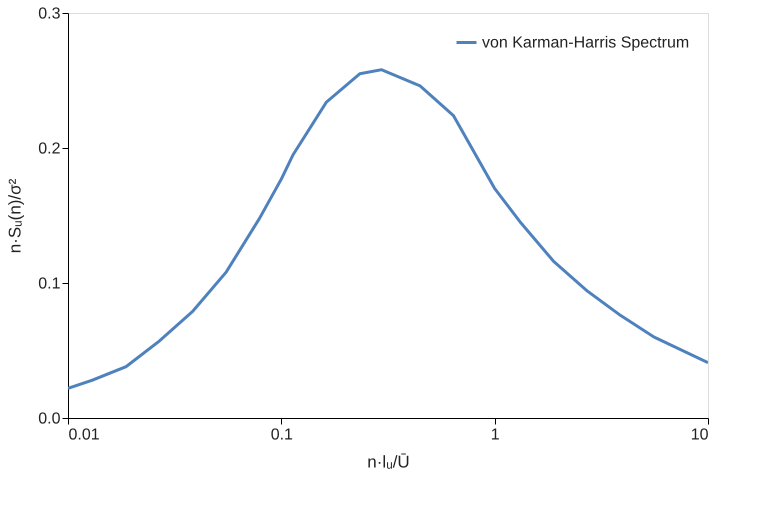  Describe the element at coordinates (49, 284) in the screenshot. I see `y-tick-label: 0.1` at that location.